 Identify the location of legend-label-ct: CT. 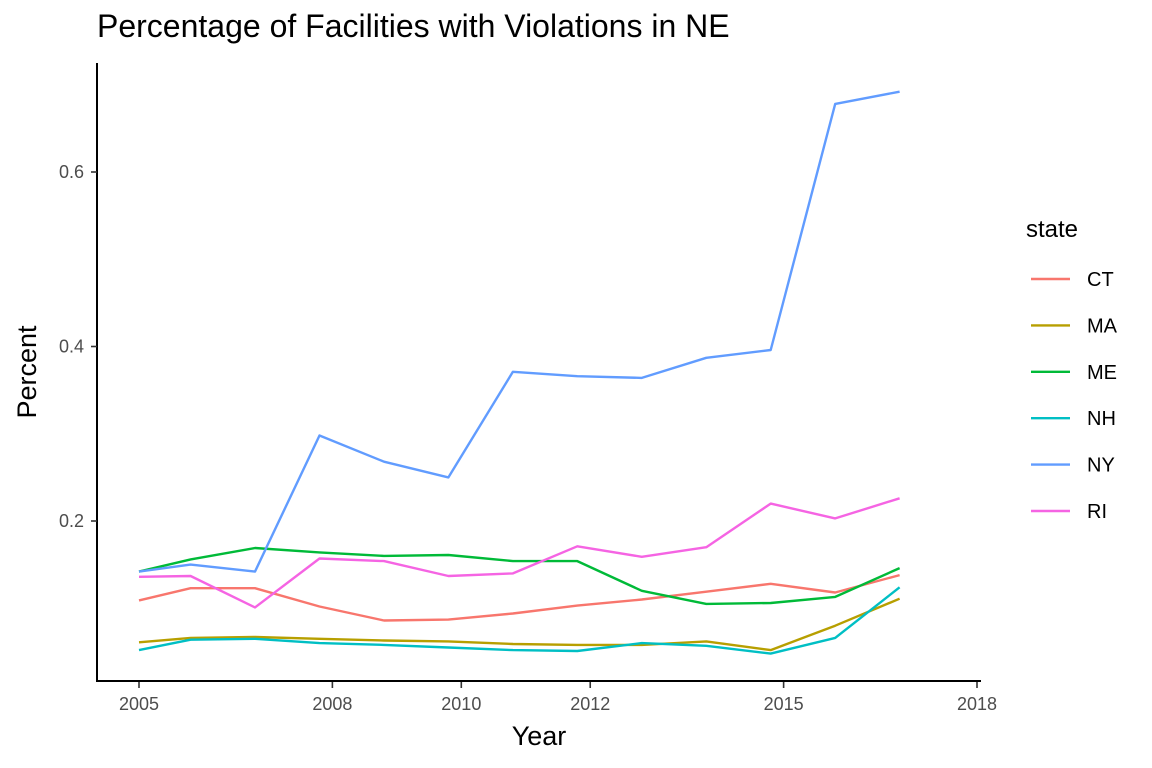
(1100, 280).